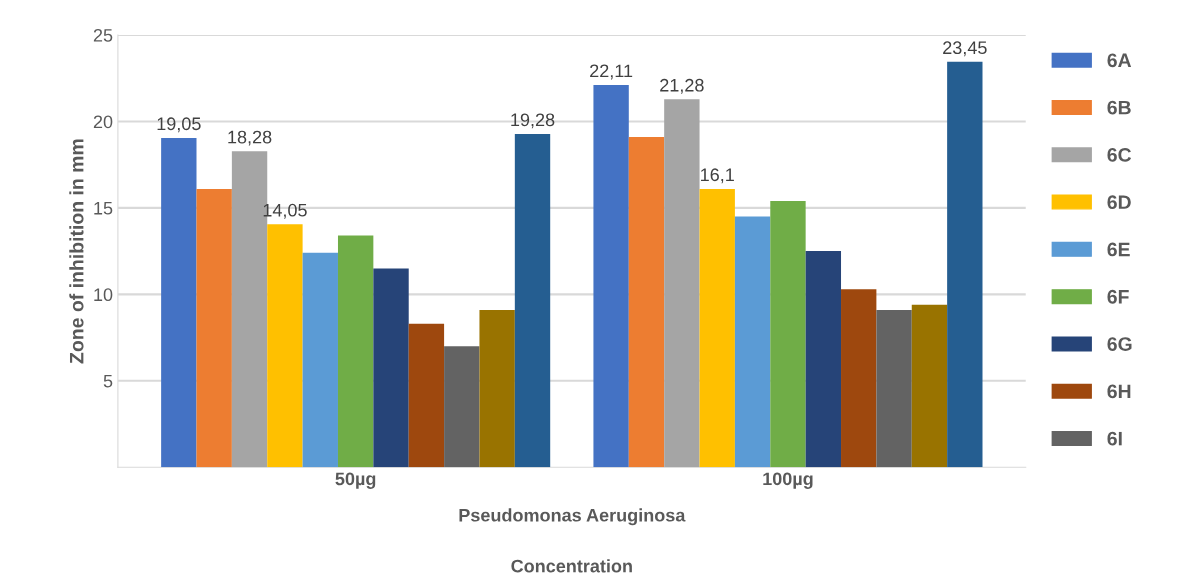  Describe the element at coordinates (108, 381) in the screenshot. I see `y-tick-label: 5` at that location.